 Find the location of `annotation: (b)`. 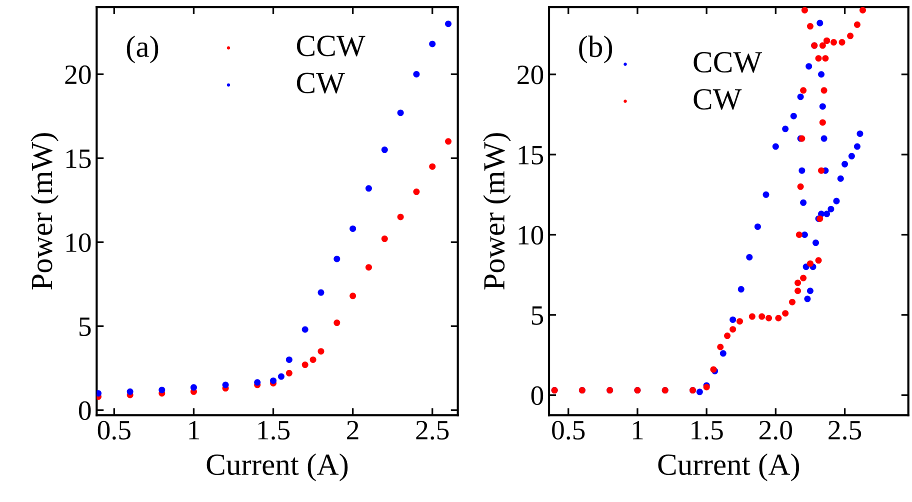

annotation: (b) is located at coordinates (595, 50).